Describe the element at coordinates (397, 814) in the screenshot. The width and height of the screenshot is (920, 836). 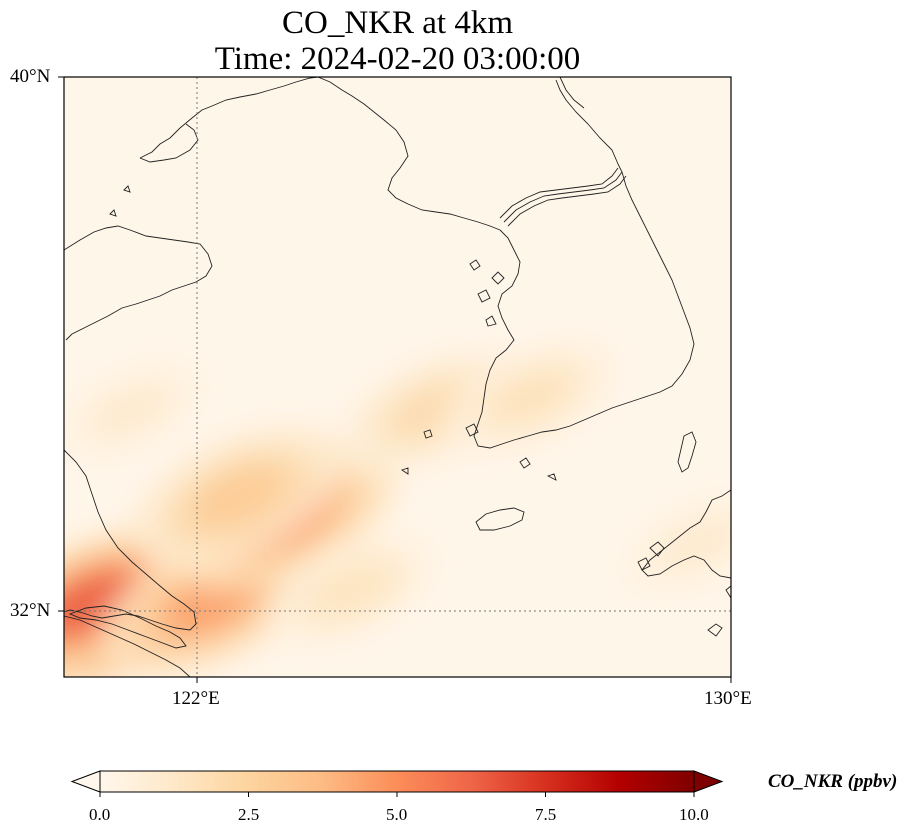
I see `colorbar-tick-5: 5.0` at that location.